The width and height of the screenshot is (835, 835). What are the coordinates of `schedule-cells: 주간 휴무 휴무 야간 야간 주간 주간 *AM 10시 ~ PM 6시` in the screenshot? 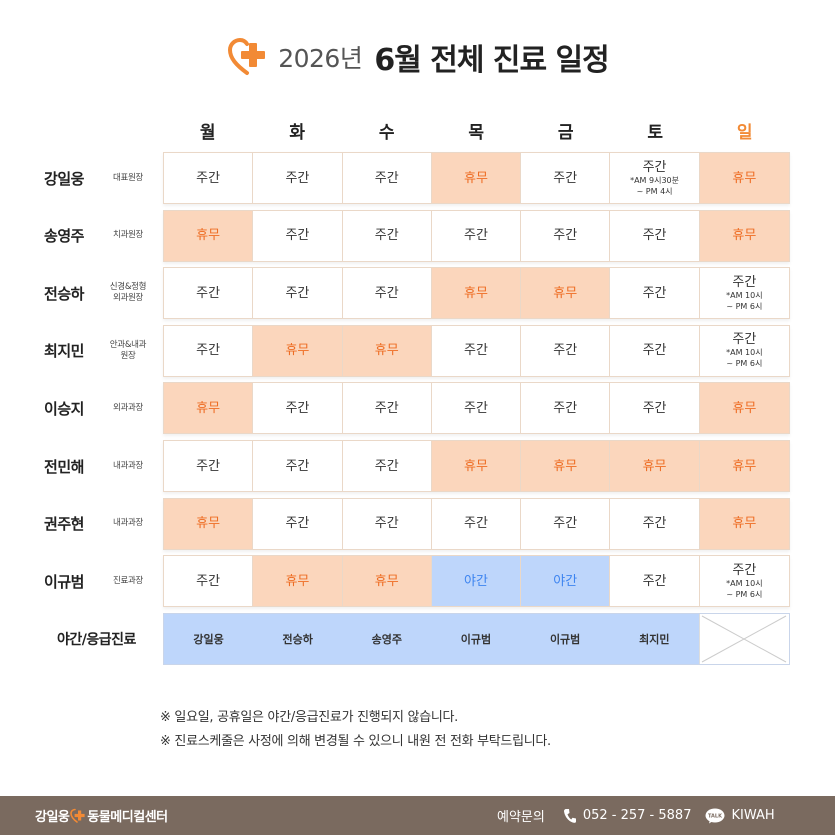 It's located at (476, 581).